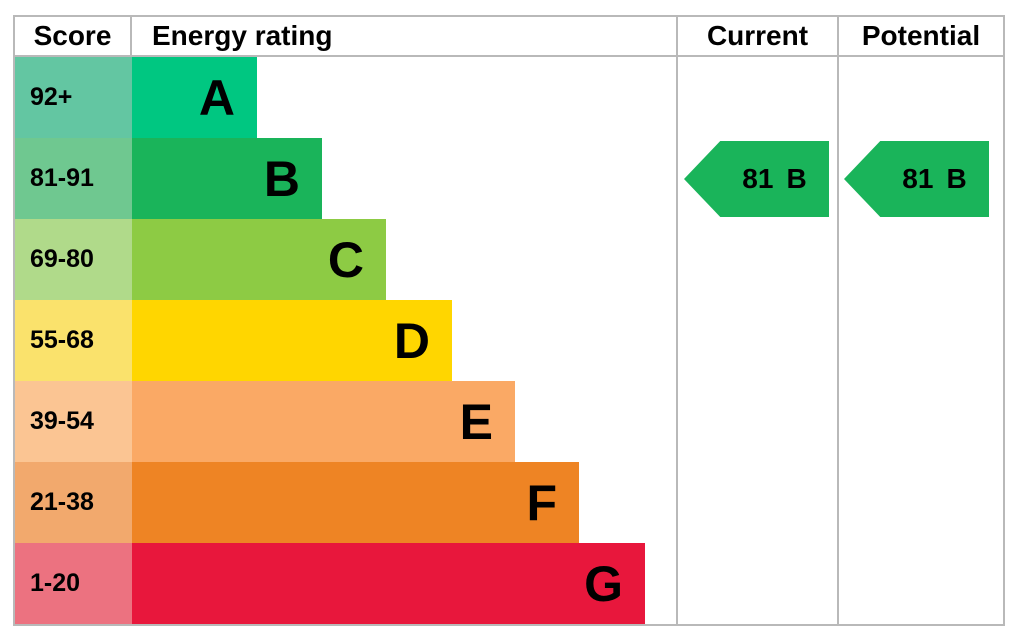 Image resolution: width=1024 pixels, height=638 pixels. What do you see at coordinates (259, 259) in the screenshot?
I see `band-c-bar: C` at bounding box center [259, 259].